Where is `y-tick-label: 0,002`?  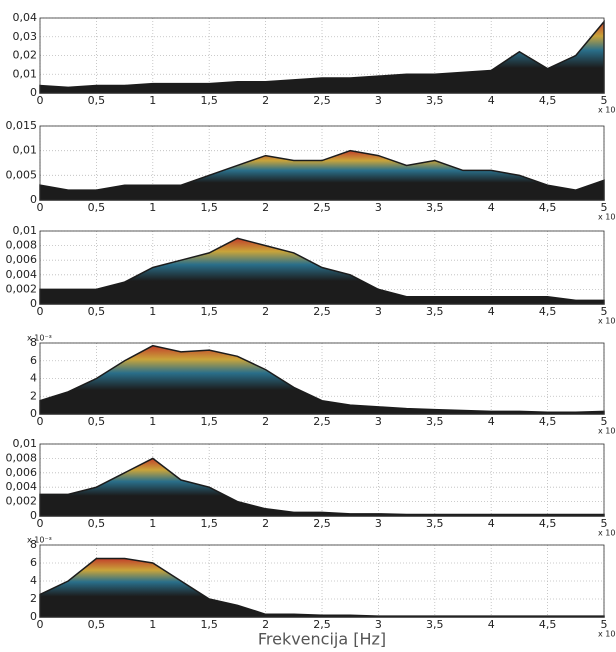
y-tick-label: 0,002 is located at coordinates (22, 288).